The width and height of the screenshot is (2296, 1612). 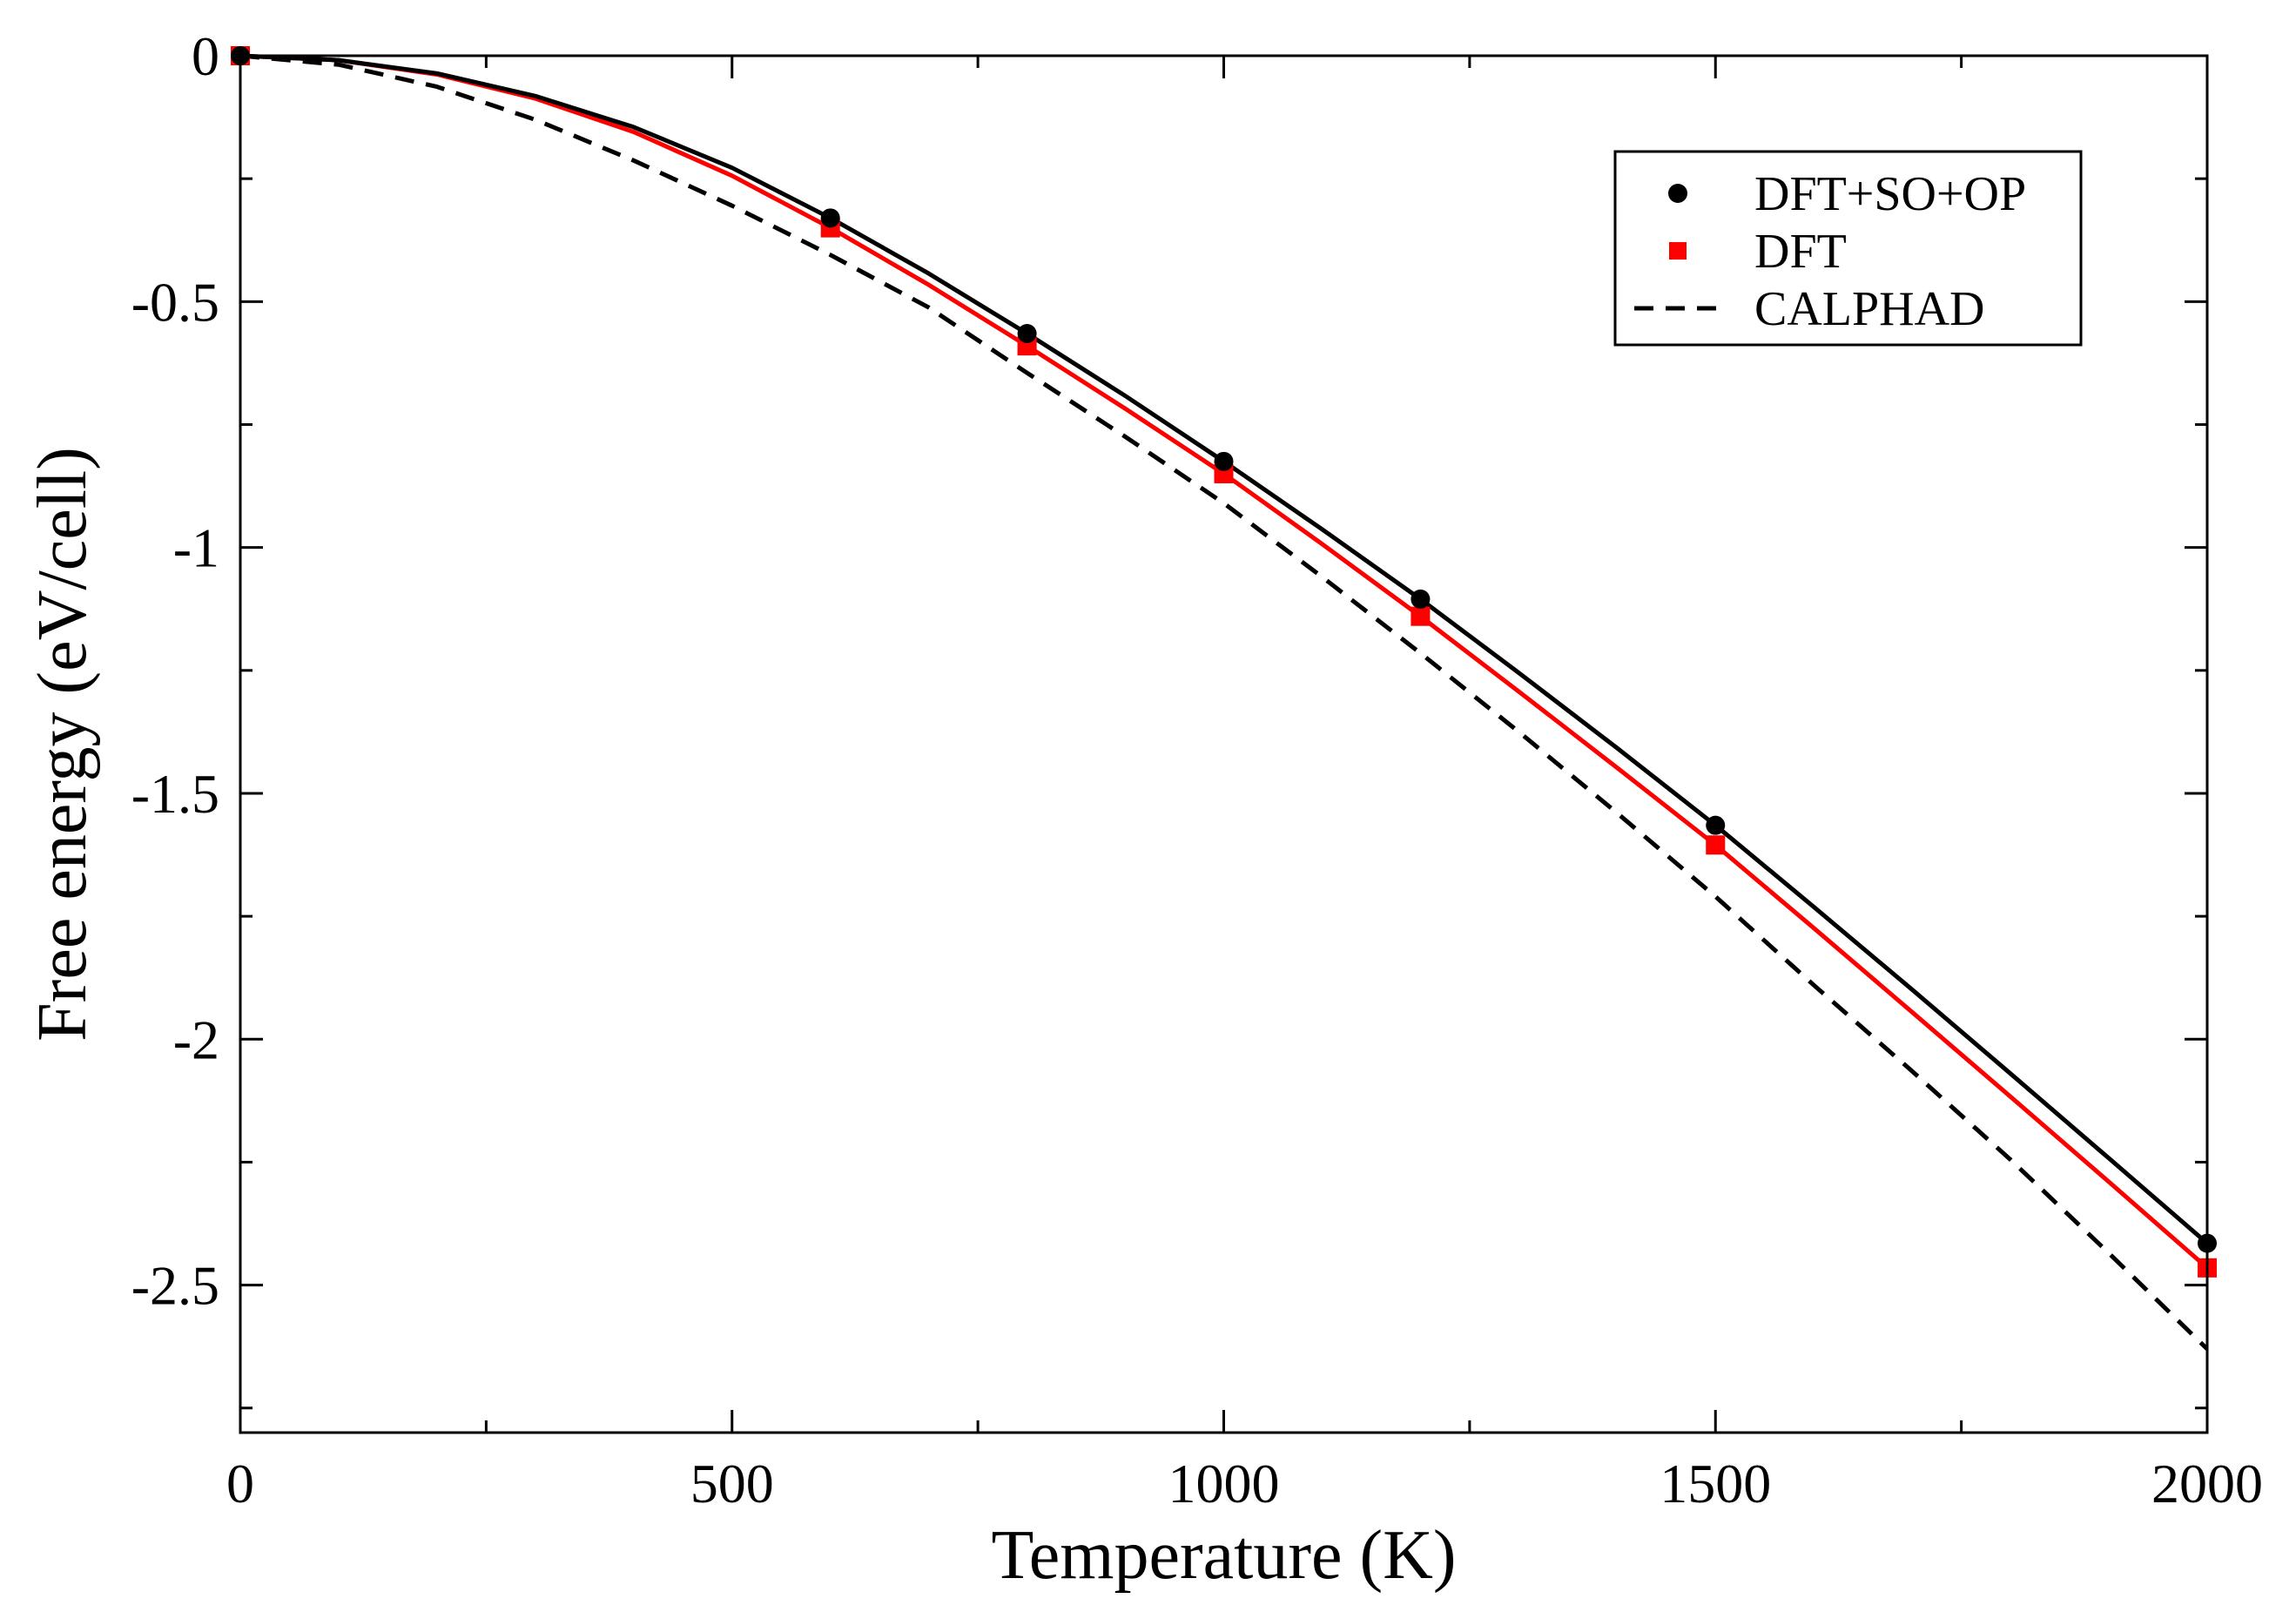 What do you see at coordinates (1715, 1484) in the screenshot?
I see `x-tick-label: 1500` at bounding box center [1715, 1484].